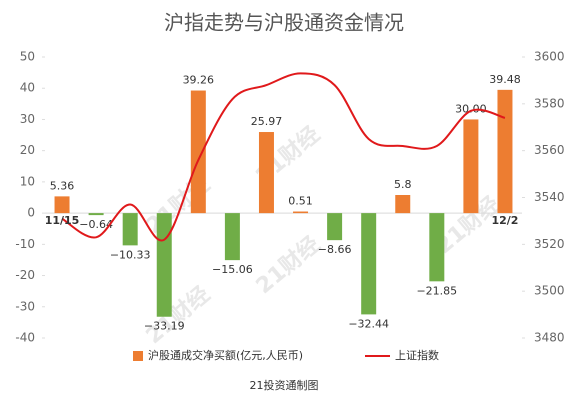 This screenshot has height=400, width=569. I want to click on y2-tick-label: 3580, so click(549, 103).